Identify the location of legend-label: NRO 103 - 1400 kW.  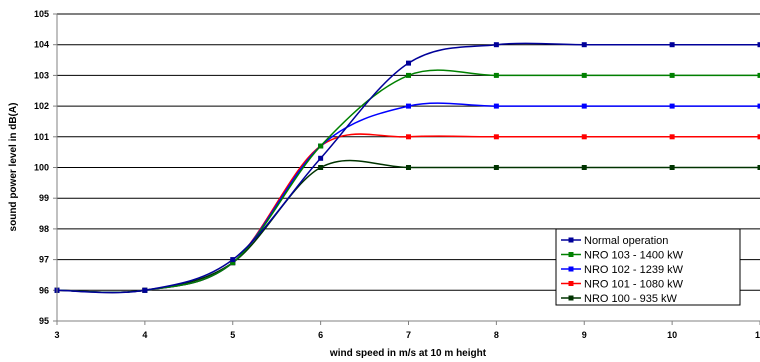
(634, 256).